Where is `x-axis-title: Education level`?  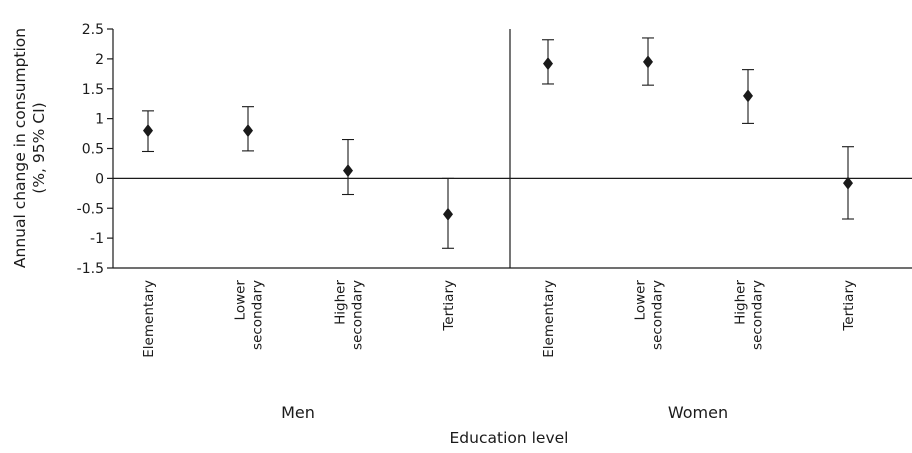
x-axis-title: Education level is located at coordinates (509, 438).